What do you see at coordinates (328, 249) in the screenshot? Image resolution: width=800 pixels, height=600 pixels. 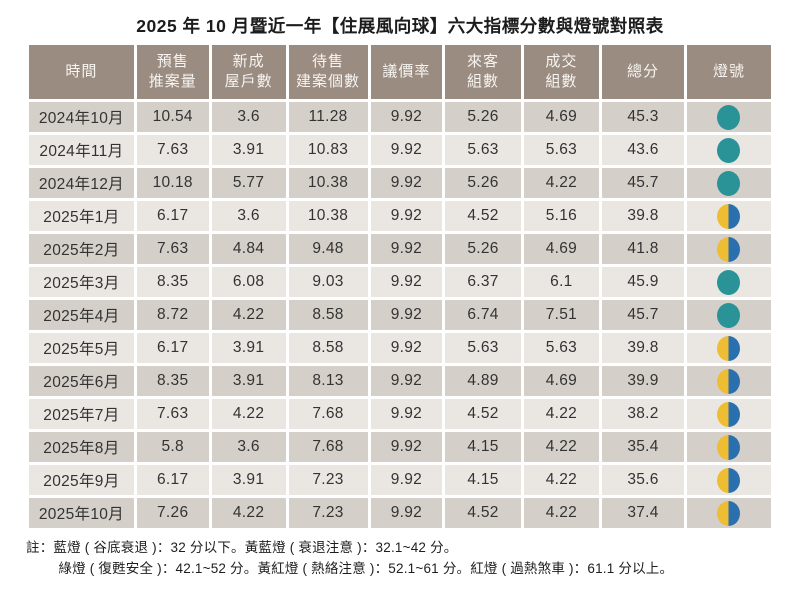 I see `cell-value: 9.48` at bounding box center [328, 249].